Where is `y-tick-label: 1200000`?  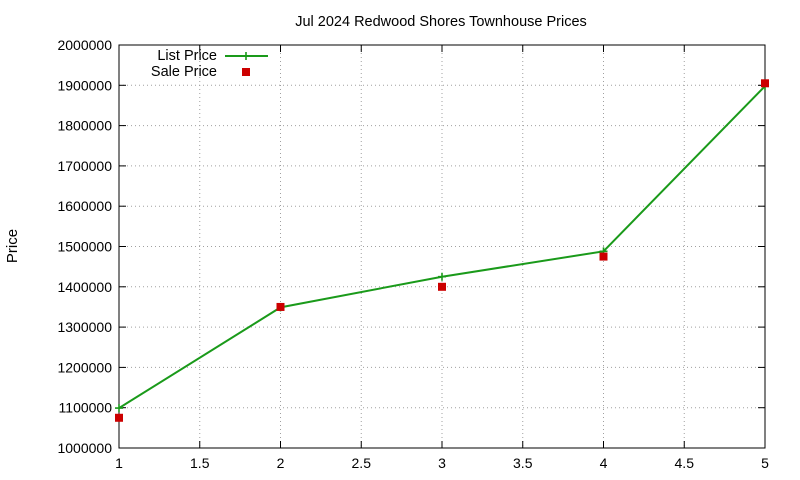 y-tick-label: 1200000 is located at coordinates (84, 367).